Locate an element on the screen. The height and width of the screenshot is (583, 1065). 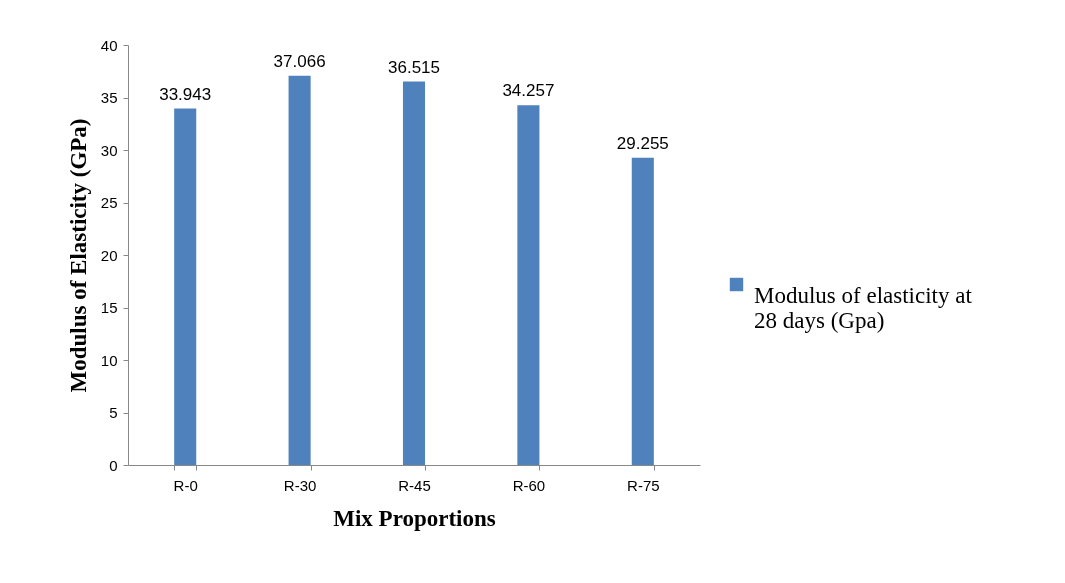
y-axis-title: Modulus of Elasticity (GPa) is located at coordinates (78, 255).